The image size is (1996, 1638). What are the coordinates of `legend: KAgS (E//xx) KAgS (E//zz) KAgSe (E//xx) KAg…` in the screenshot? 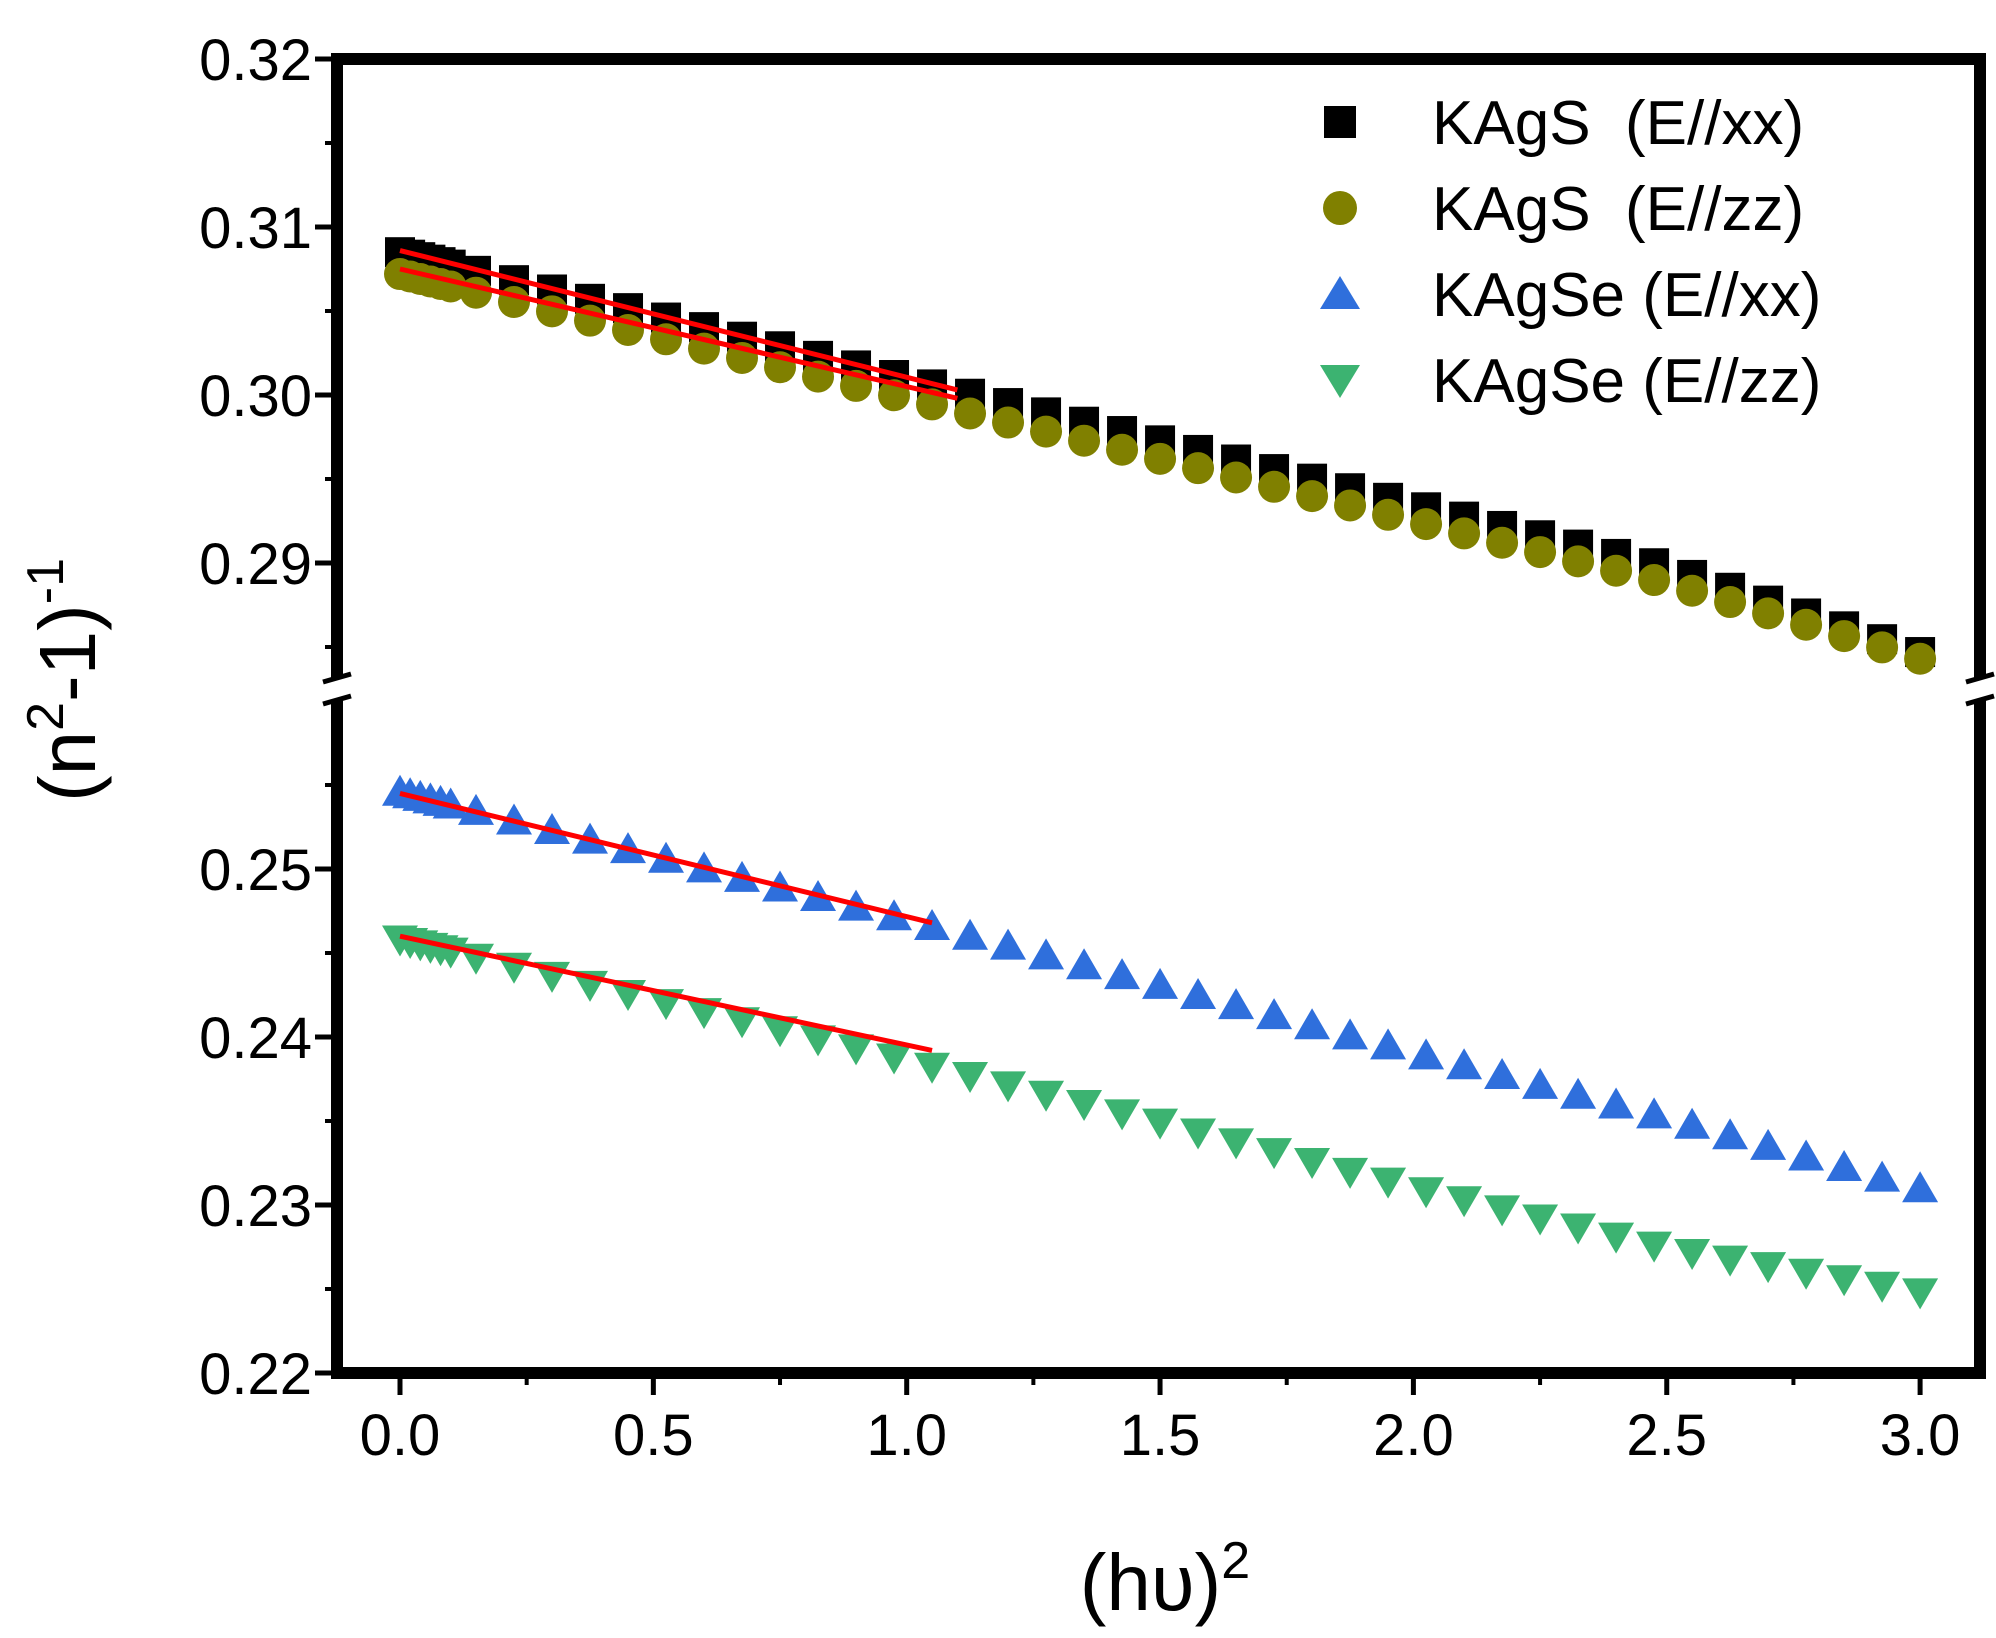 It's located at (1570, 252).